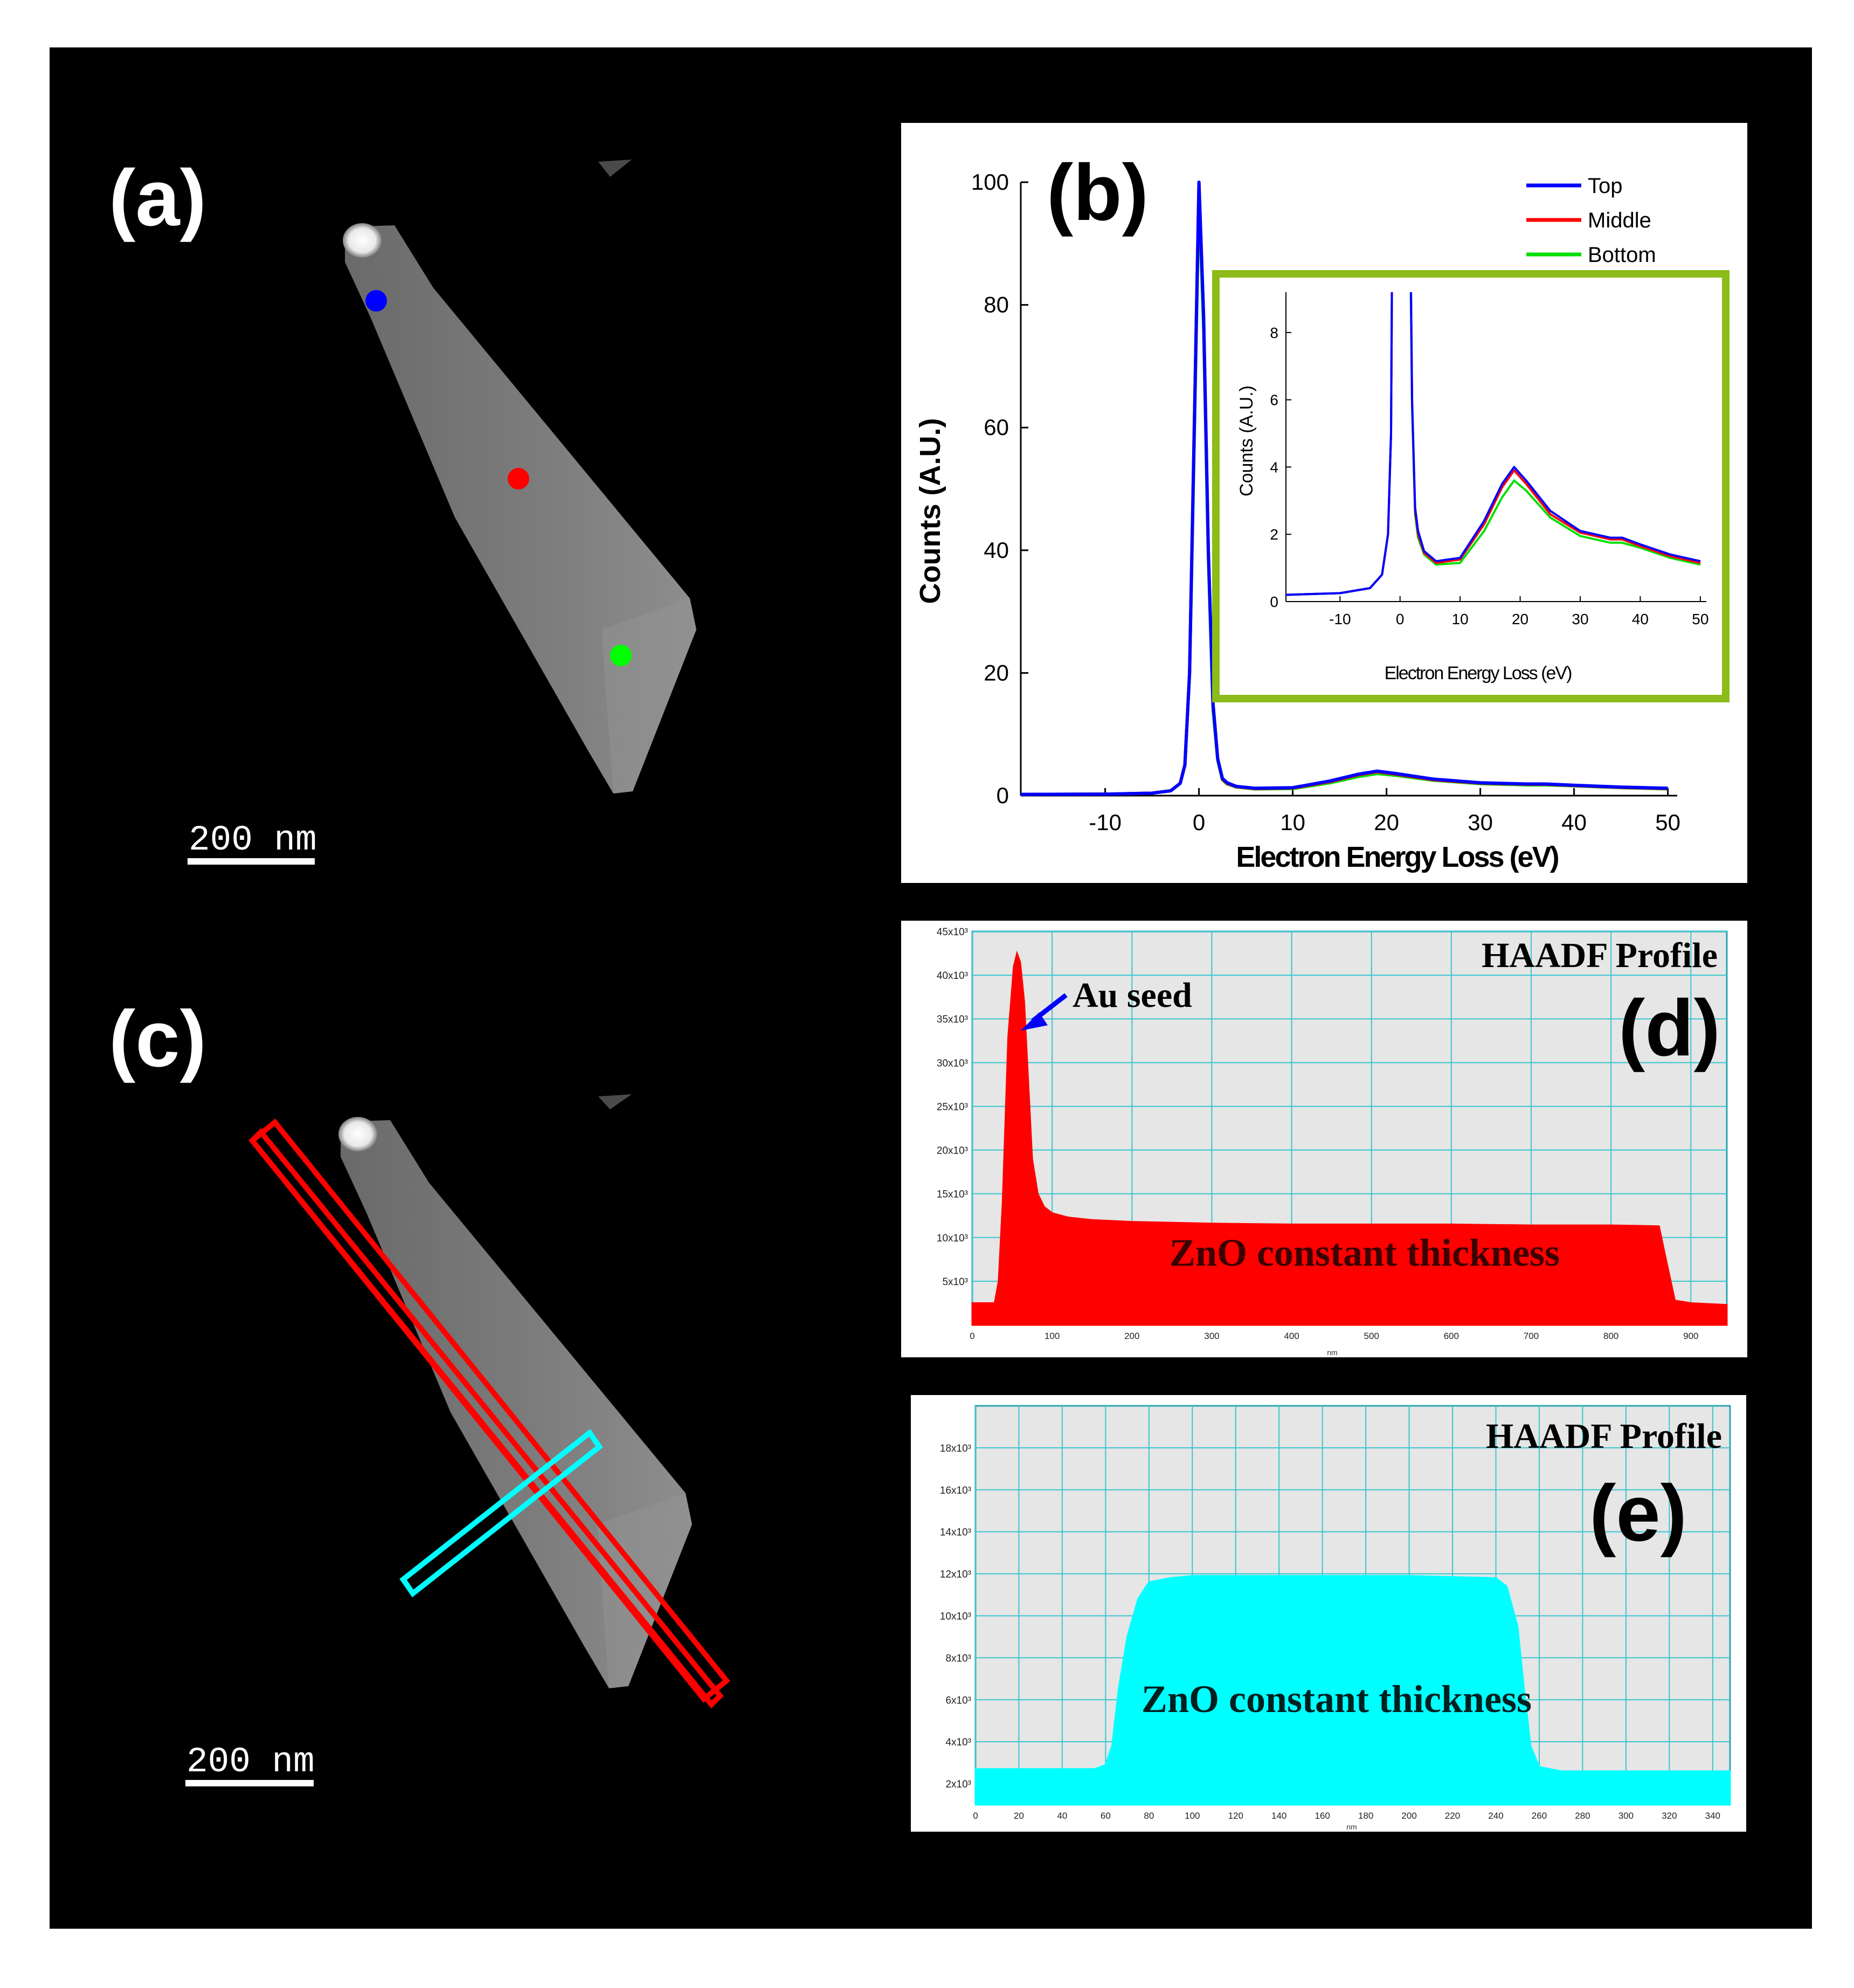 This screenshot has width=1854, height=1988. What do you see at coordinates (955, 1490) in the screenshot?
I see `e-y-tick-label: 16x10³` at bounding box center [955, 1490].